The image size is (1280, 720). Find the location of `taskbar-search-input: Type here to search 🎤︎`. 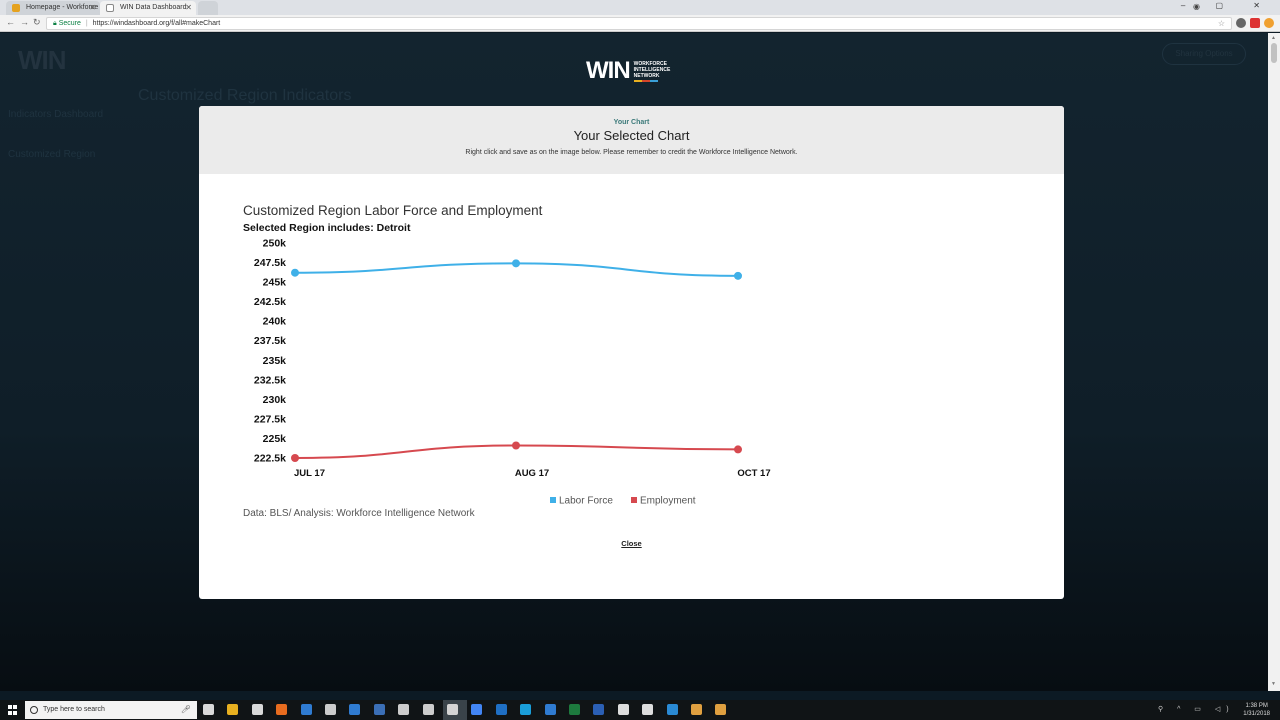

taskbar-search-input: Type here to search 🎤︎ is located at coordinates (111, 710).